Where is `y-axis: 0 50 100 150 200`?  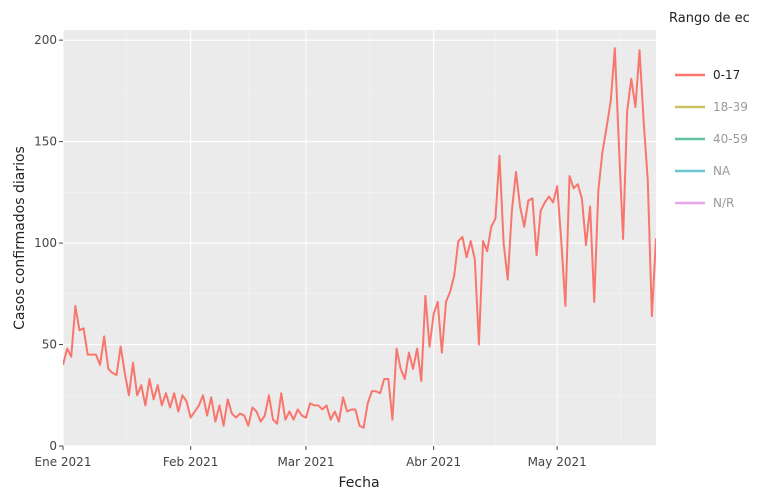
y-axis: 0 50 100 150 200 is located at coordinates (48, 243).